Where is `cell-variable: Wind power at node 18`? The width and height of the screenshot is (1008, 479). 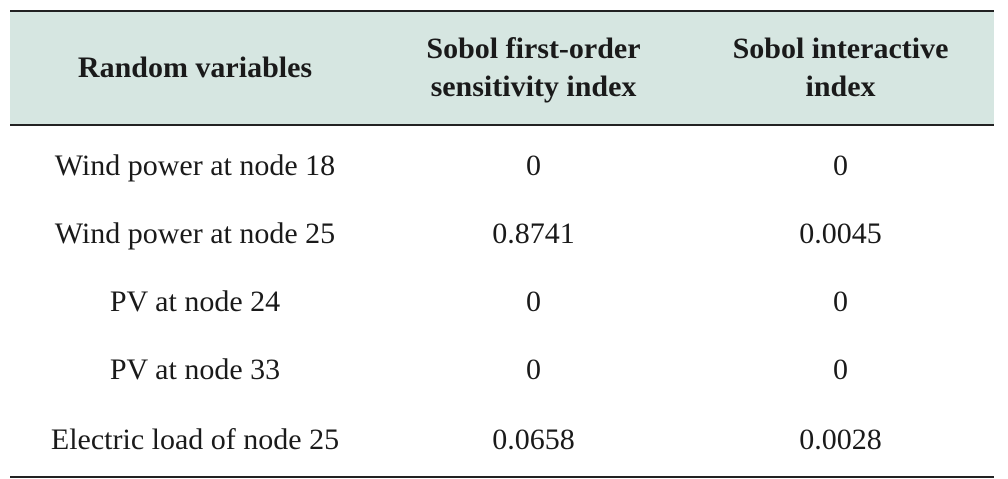
cell-variable: Wind power at node 18 is located at coordinates (195, 165).